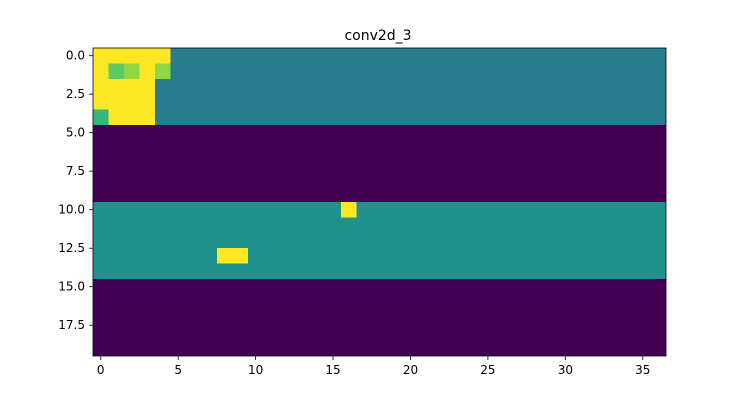 This screenshot has height=400, width=740. What do you see at coordinates (71, 210) in the screenshot?
I see `y-tick-label: 10.0` at bounding box center [71, 210].